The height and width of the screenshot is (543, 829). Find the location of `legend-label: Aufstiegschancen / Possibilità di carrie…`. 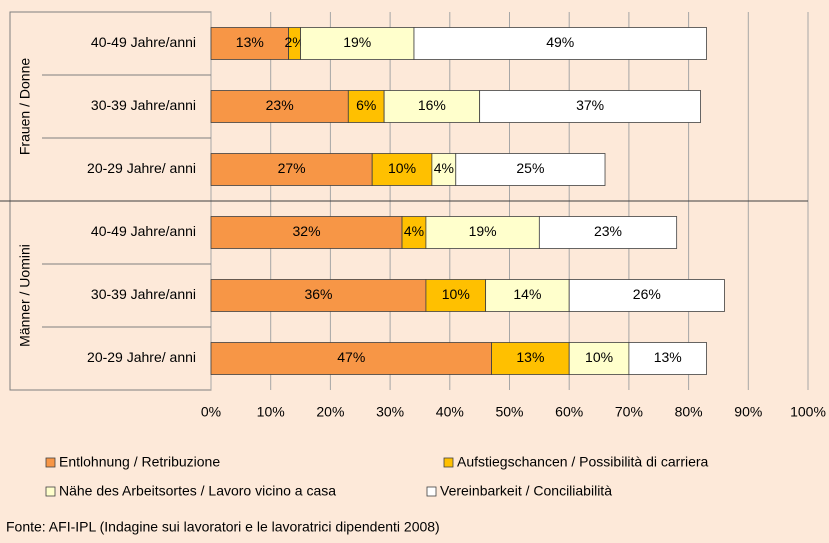

legend-label: Aufstiegschancen / Possibilità di carrie… is located at coordinates (583, 462).